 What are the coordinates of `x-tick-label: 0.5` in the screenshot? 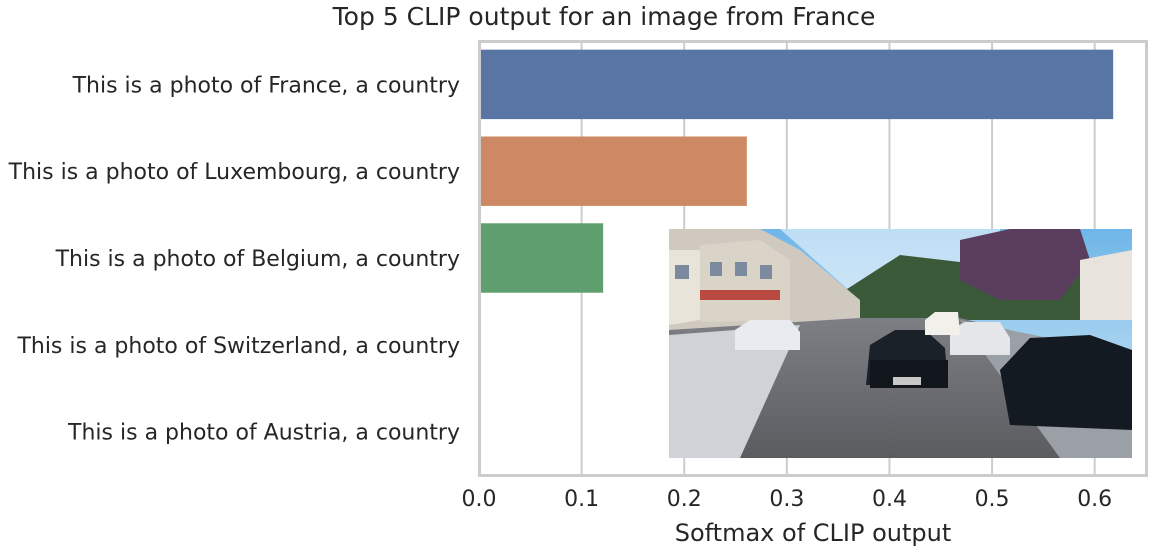 It's located at (992, 499).